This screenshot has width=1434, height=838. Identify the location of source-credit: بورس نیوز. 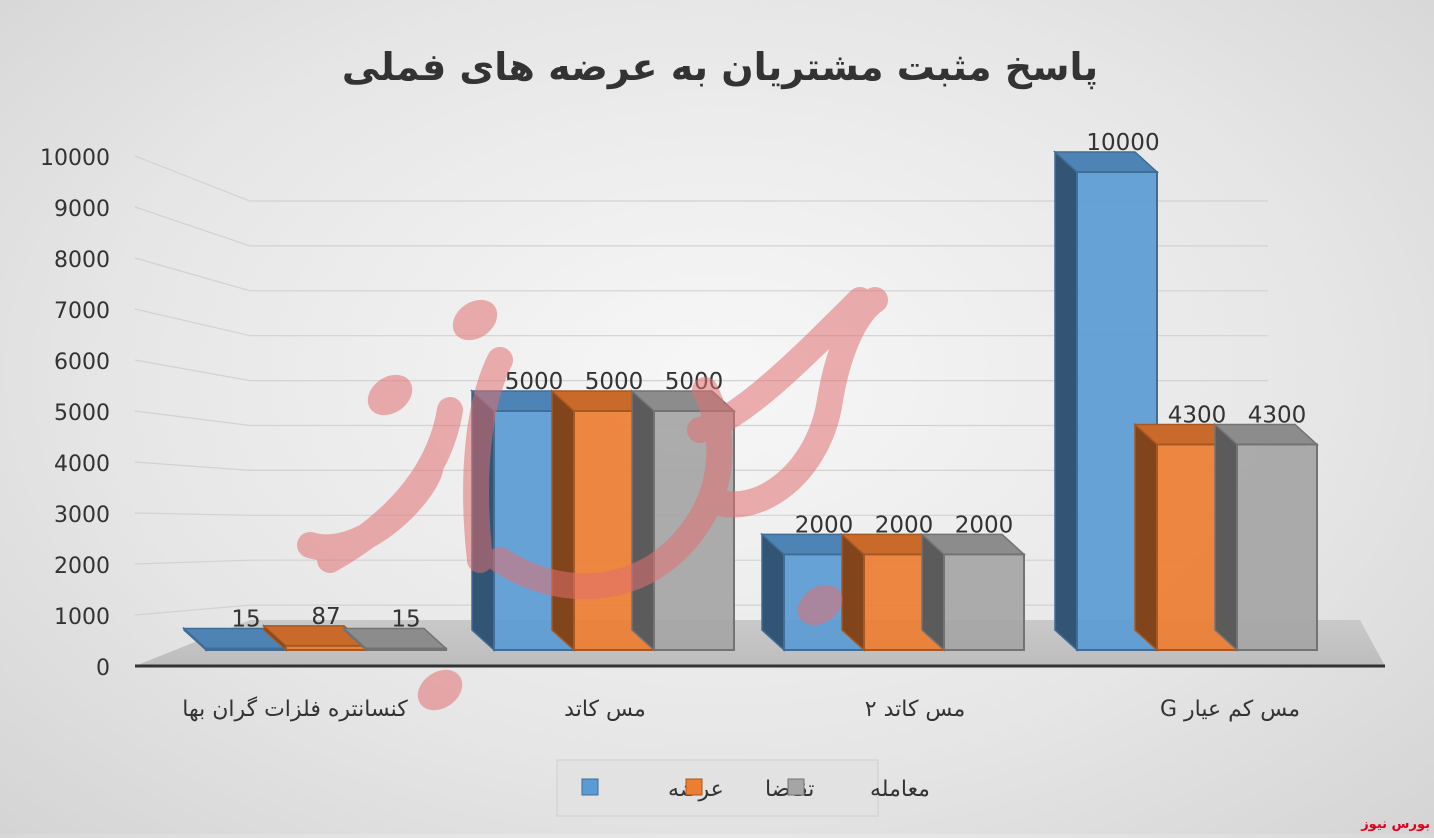
(1395, 824).